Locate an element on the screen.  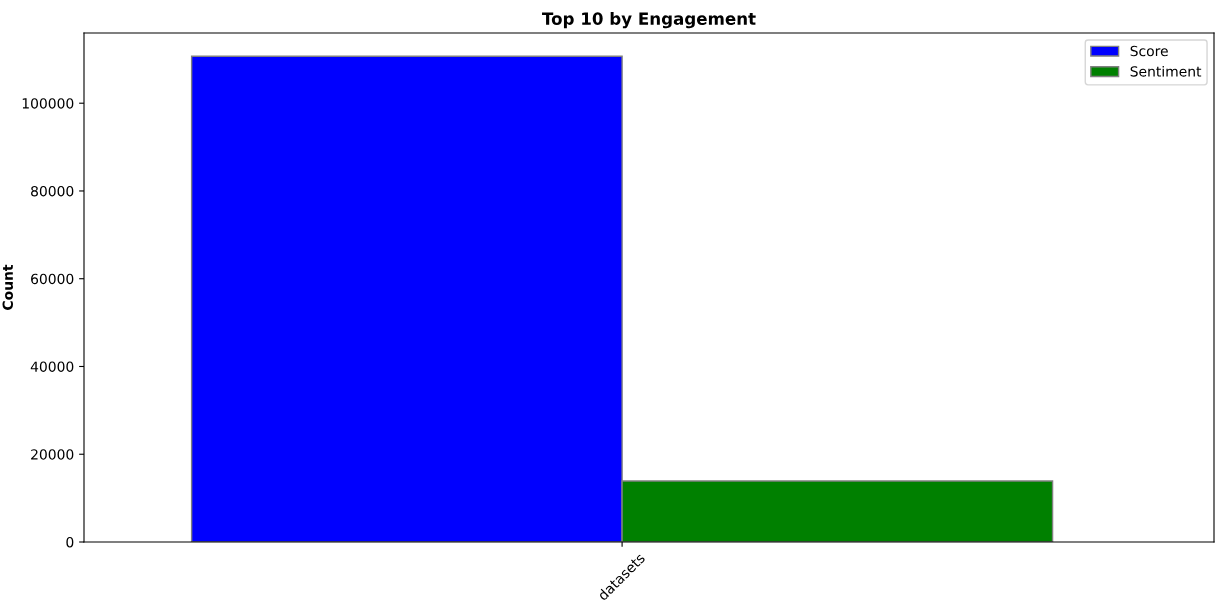
y-tick-label: 60000 is located at coordinates (52, 279).